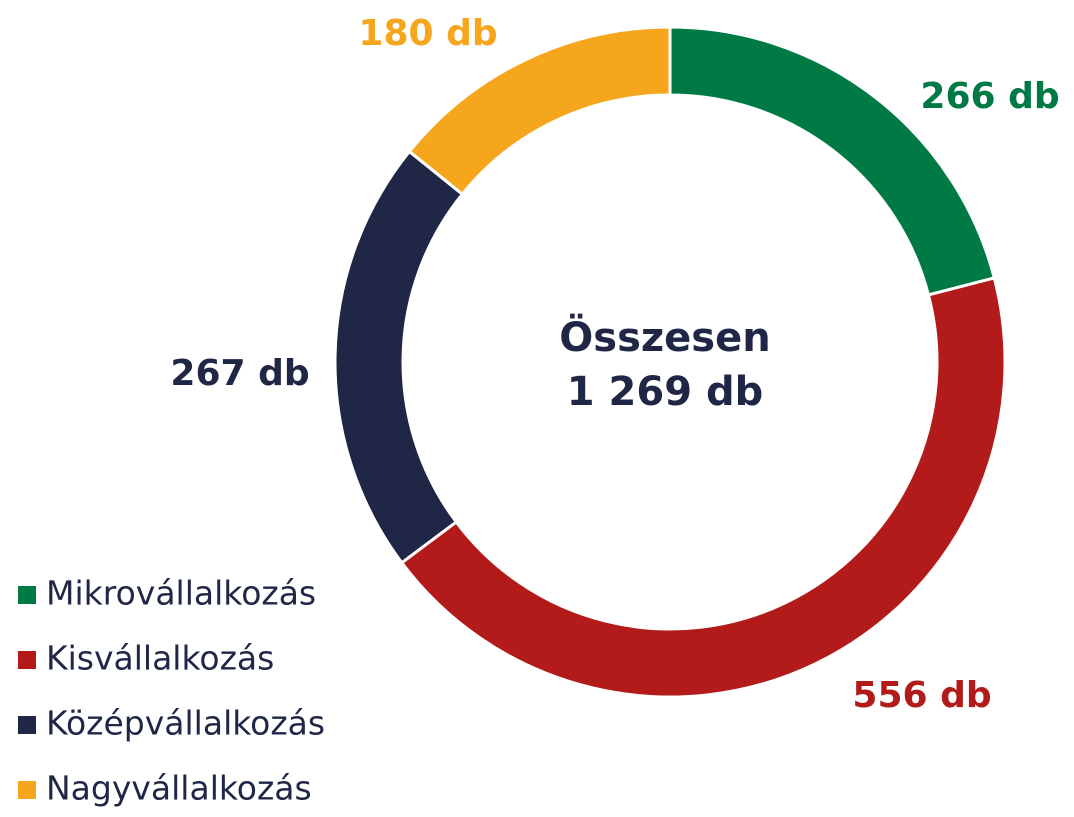 This screenshot has width=1074, height=817. What do you see at coordinates (427, 33) in the screenshot?
I see `value-label: 180 db` at bounding box center [427, 33].